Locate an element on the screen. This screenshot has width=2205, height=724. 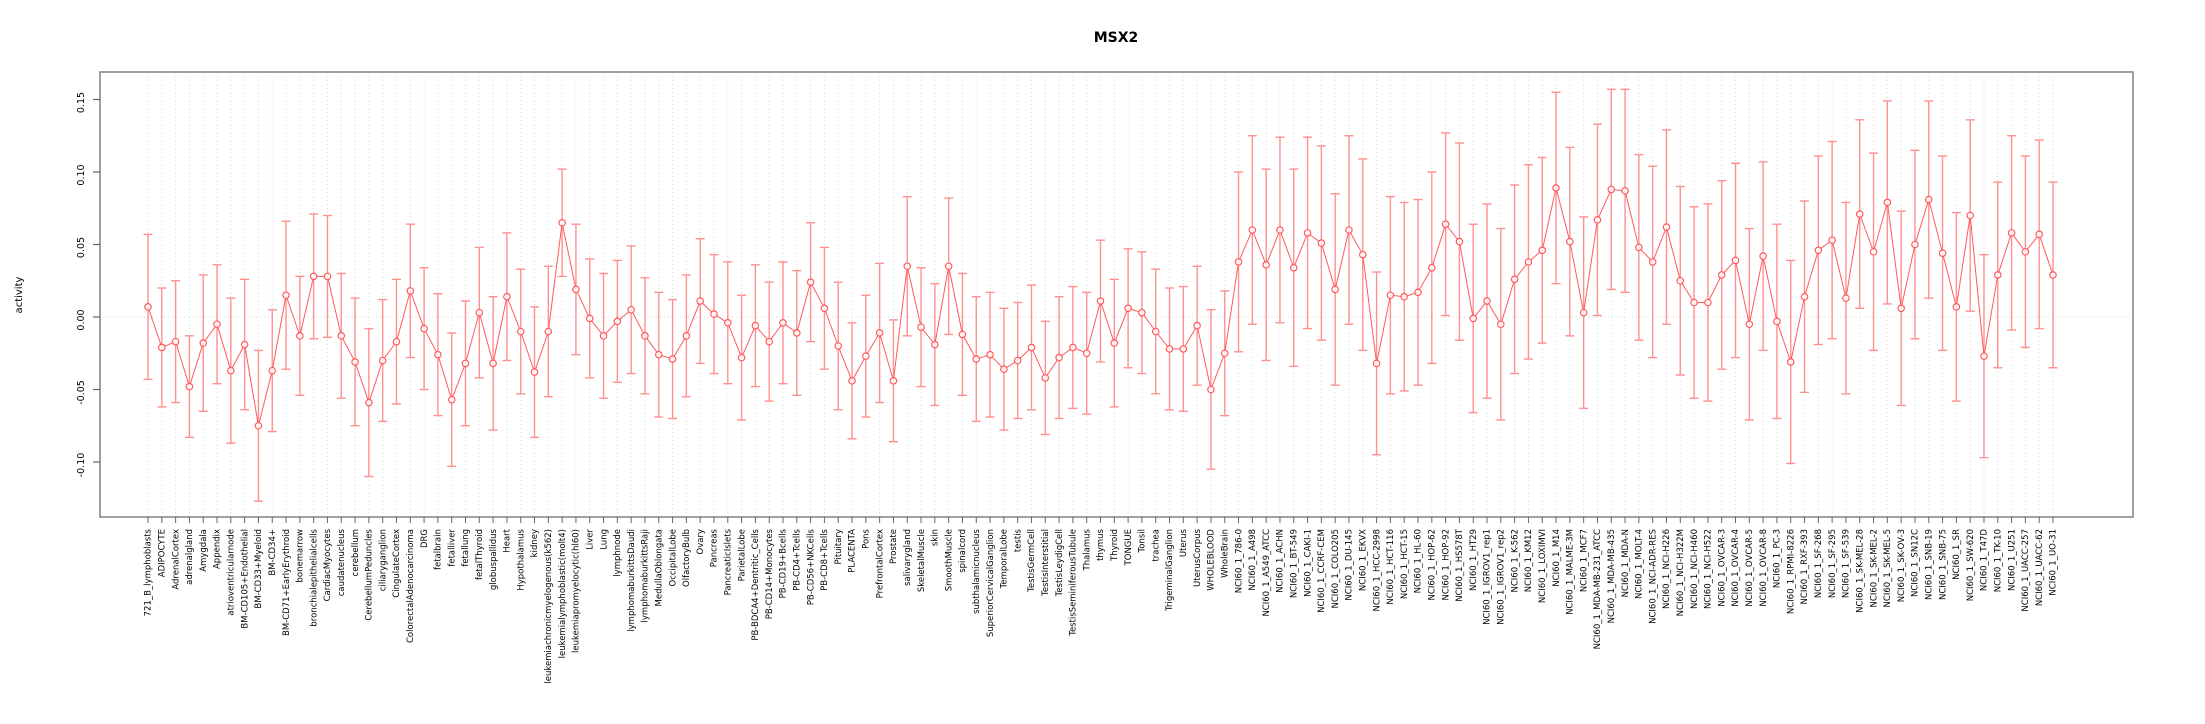
x-category-label: testis is located at coordinates (1018, 540).